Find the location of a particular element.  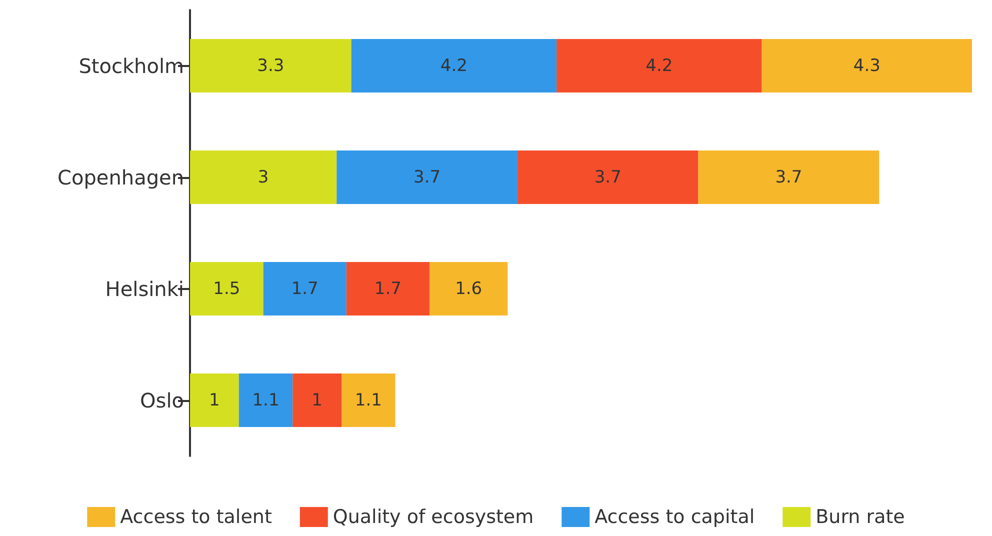

legend-label: Quality of ecosystem is located at coordinates (433, 517).